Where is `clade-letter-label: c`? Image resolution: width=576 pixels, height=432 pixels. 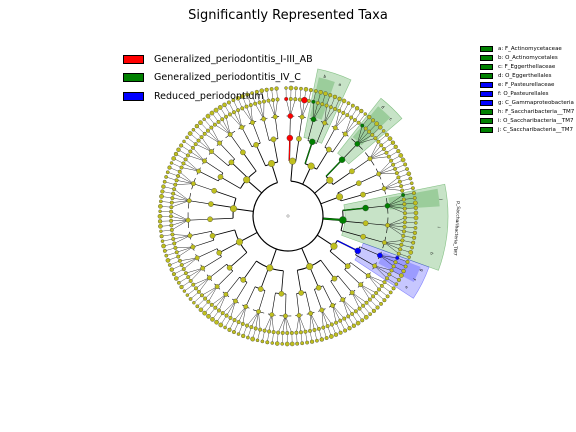 clade-letter-label: c is located at coordinates (390, 118).